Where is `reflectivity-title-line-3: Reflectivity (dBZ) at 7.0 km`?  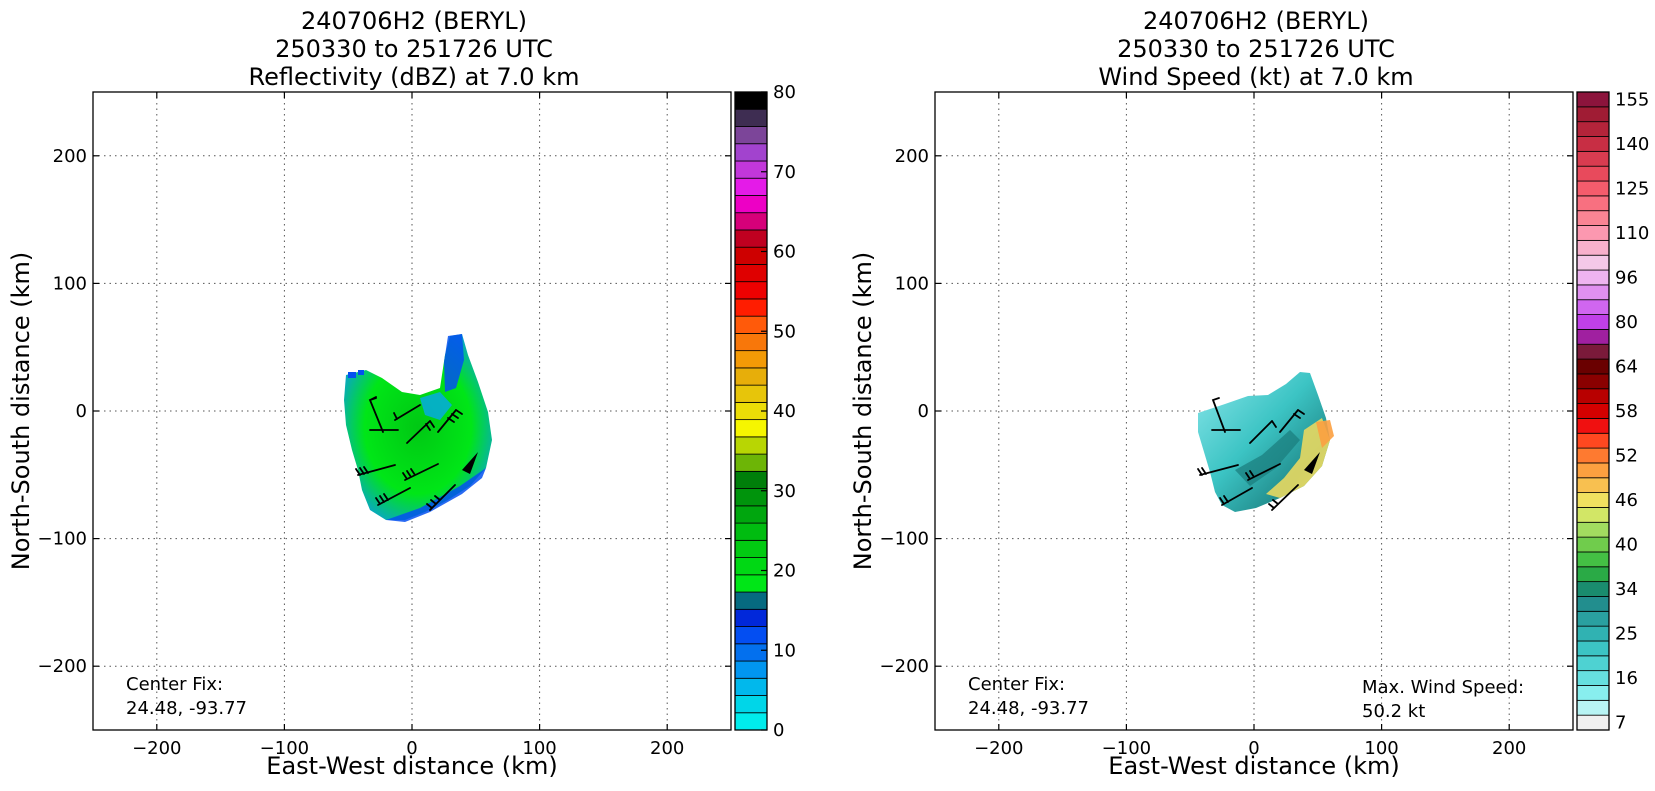
reflectivity-title-line-3: Reflectivity (dBZ) at 7.0 km is located at coordinates (414, 77).